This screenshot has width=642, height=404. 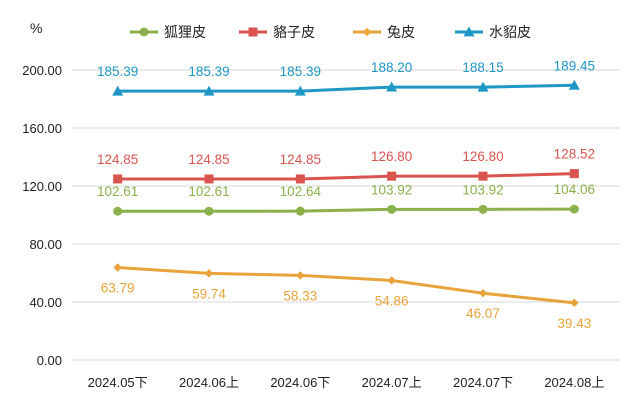 I want to click on x-tick-label: 2024.07上, so click(x=392, y=382).